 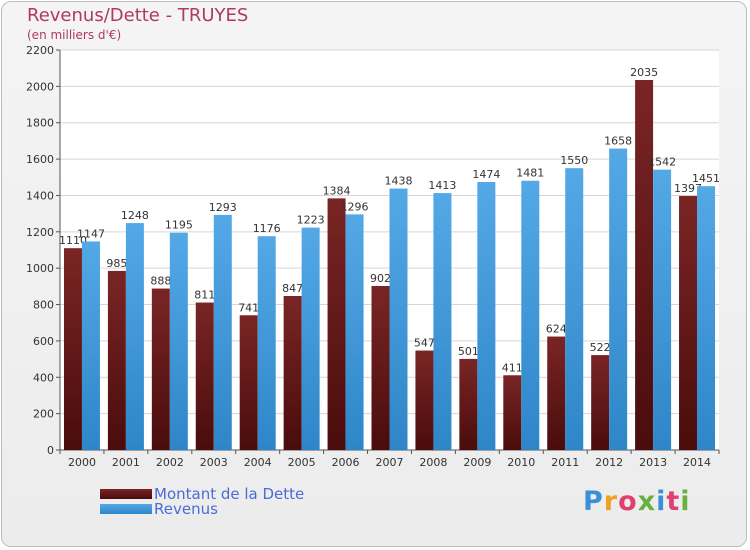 What do you see at coordinates (574, 160) in the screenshot?
I see `data-label-revenus: 1550` at bounding box center [574, 160].